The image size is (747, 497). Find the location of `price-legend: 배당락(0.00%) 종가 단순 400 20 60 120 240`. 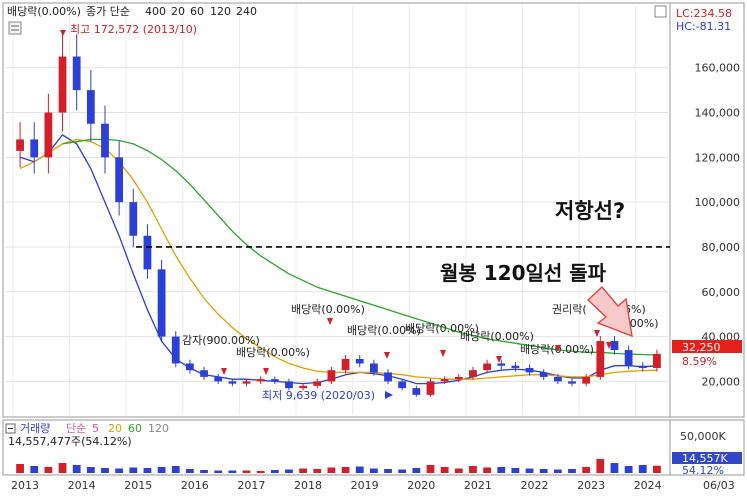

price-legend: 배당락(0.00%) 종가 단순 400 20 60 120 240 is located at coordinates (337, 20).